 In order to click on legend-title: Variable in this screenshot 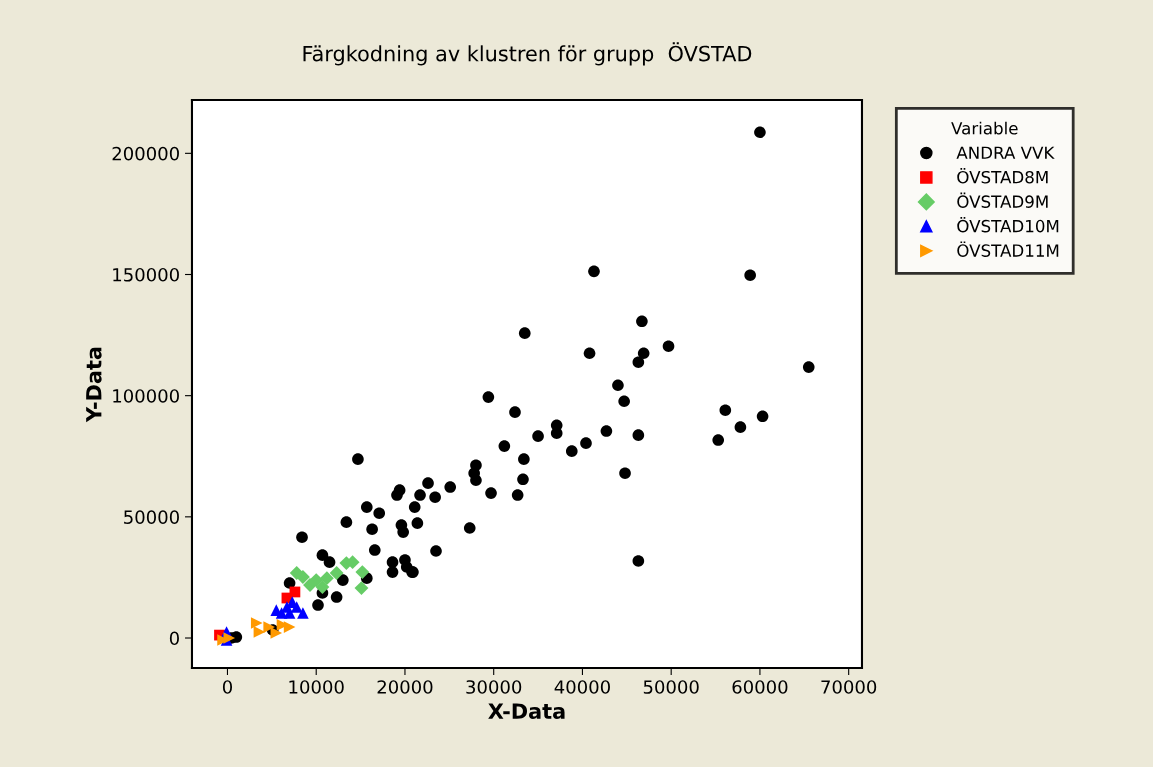, I will do `click(984, 128)`.